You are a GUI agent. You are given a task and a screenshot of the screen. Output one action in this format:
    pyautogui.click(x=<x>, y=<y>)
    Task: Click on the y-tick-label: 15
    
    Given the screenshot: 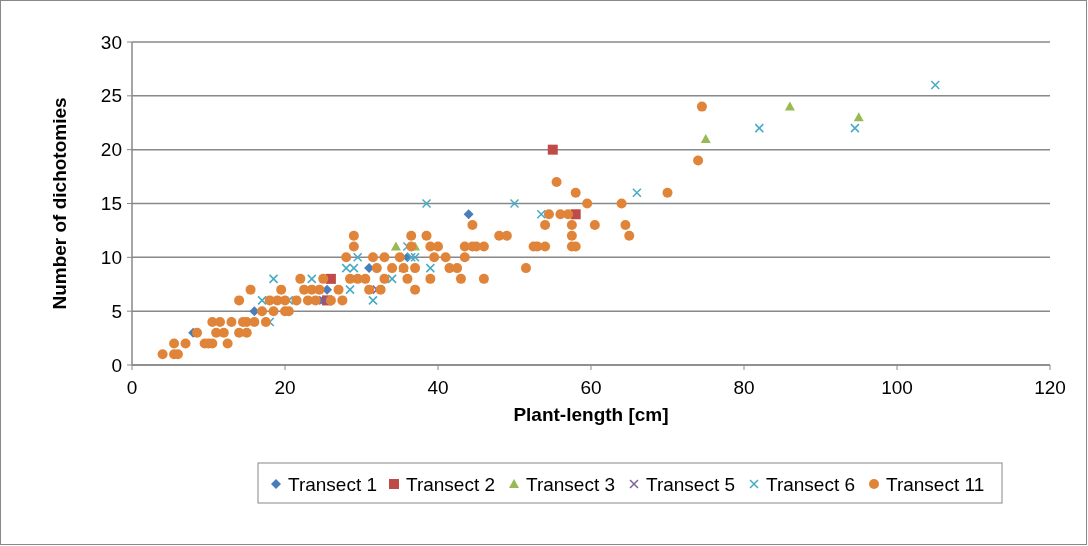 What is the action you would take?
    pyautogui.click(x=111, y=204)
    